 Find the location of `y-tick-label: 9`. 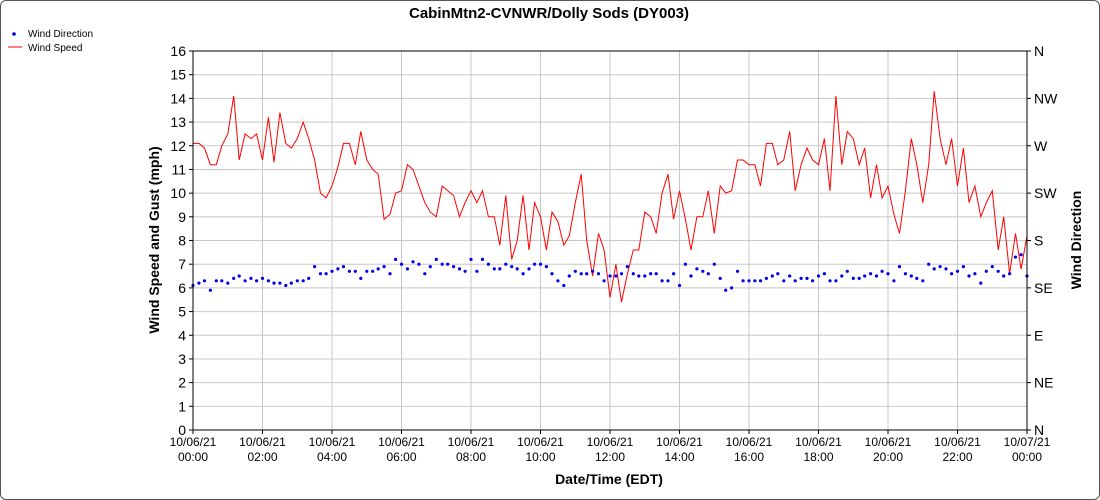

y-tick-label: 9 is located at coordinates (182, 217).